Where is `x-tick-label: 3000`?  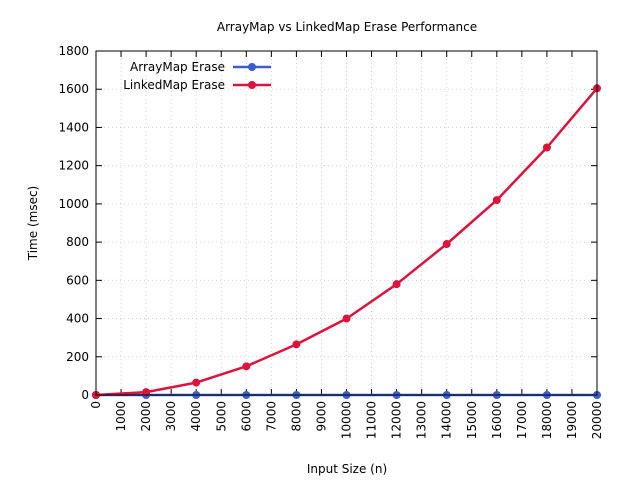 x-tick-label: 3000 is located at coordinates (171, 416).